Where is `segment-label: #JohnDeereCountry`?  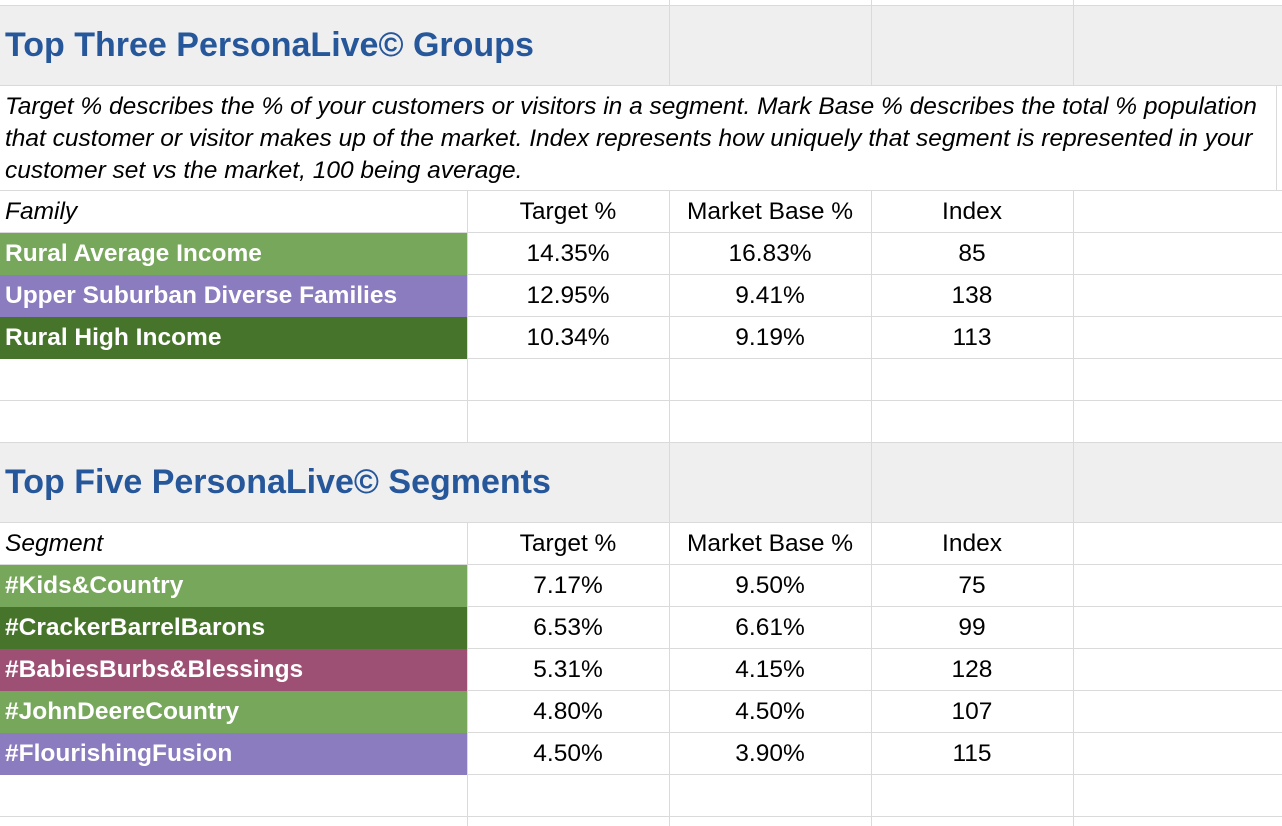
segment-label: #JohnDeereCountry is located at coordinates (233, 712).